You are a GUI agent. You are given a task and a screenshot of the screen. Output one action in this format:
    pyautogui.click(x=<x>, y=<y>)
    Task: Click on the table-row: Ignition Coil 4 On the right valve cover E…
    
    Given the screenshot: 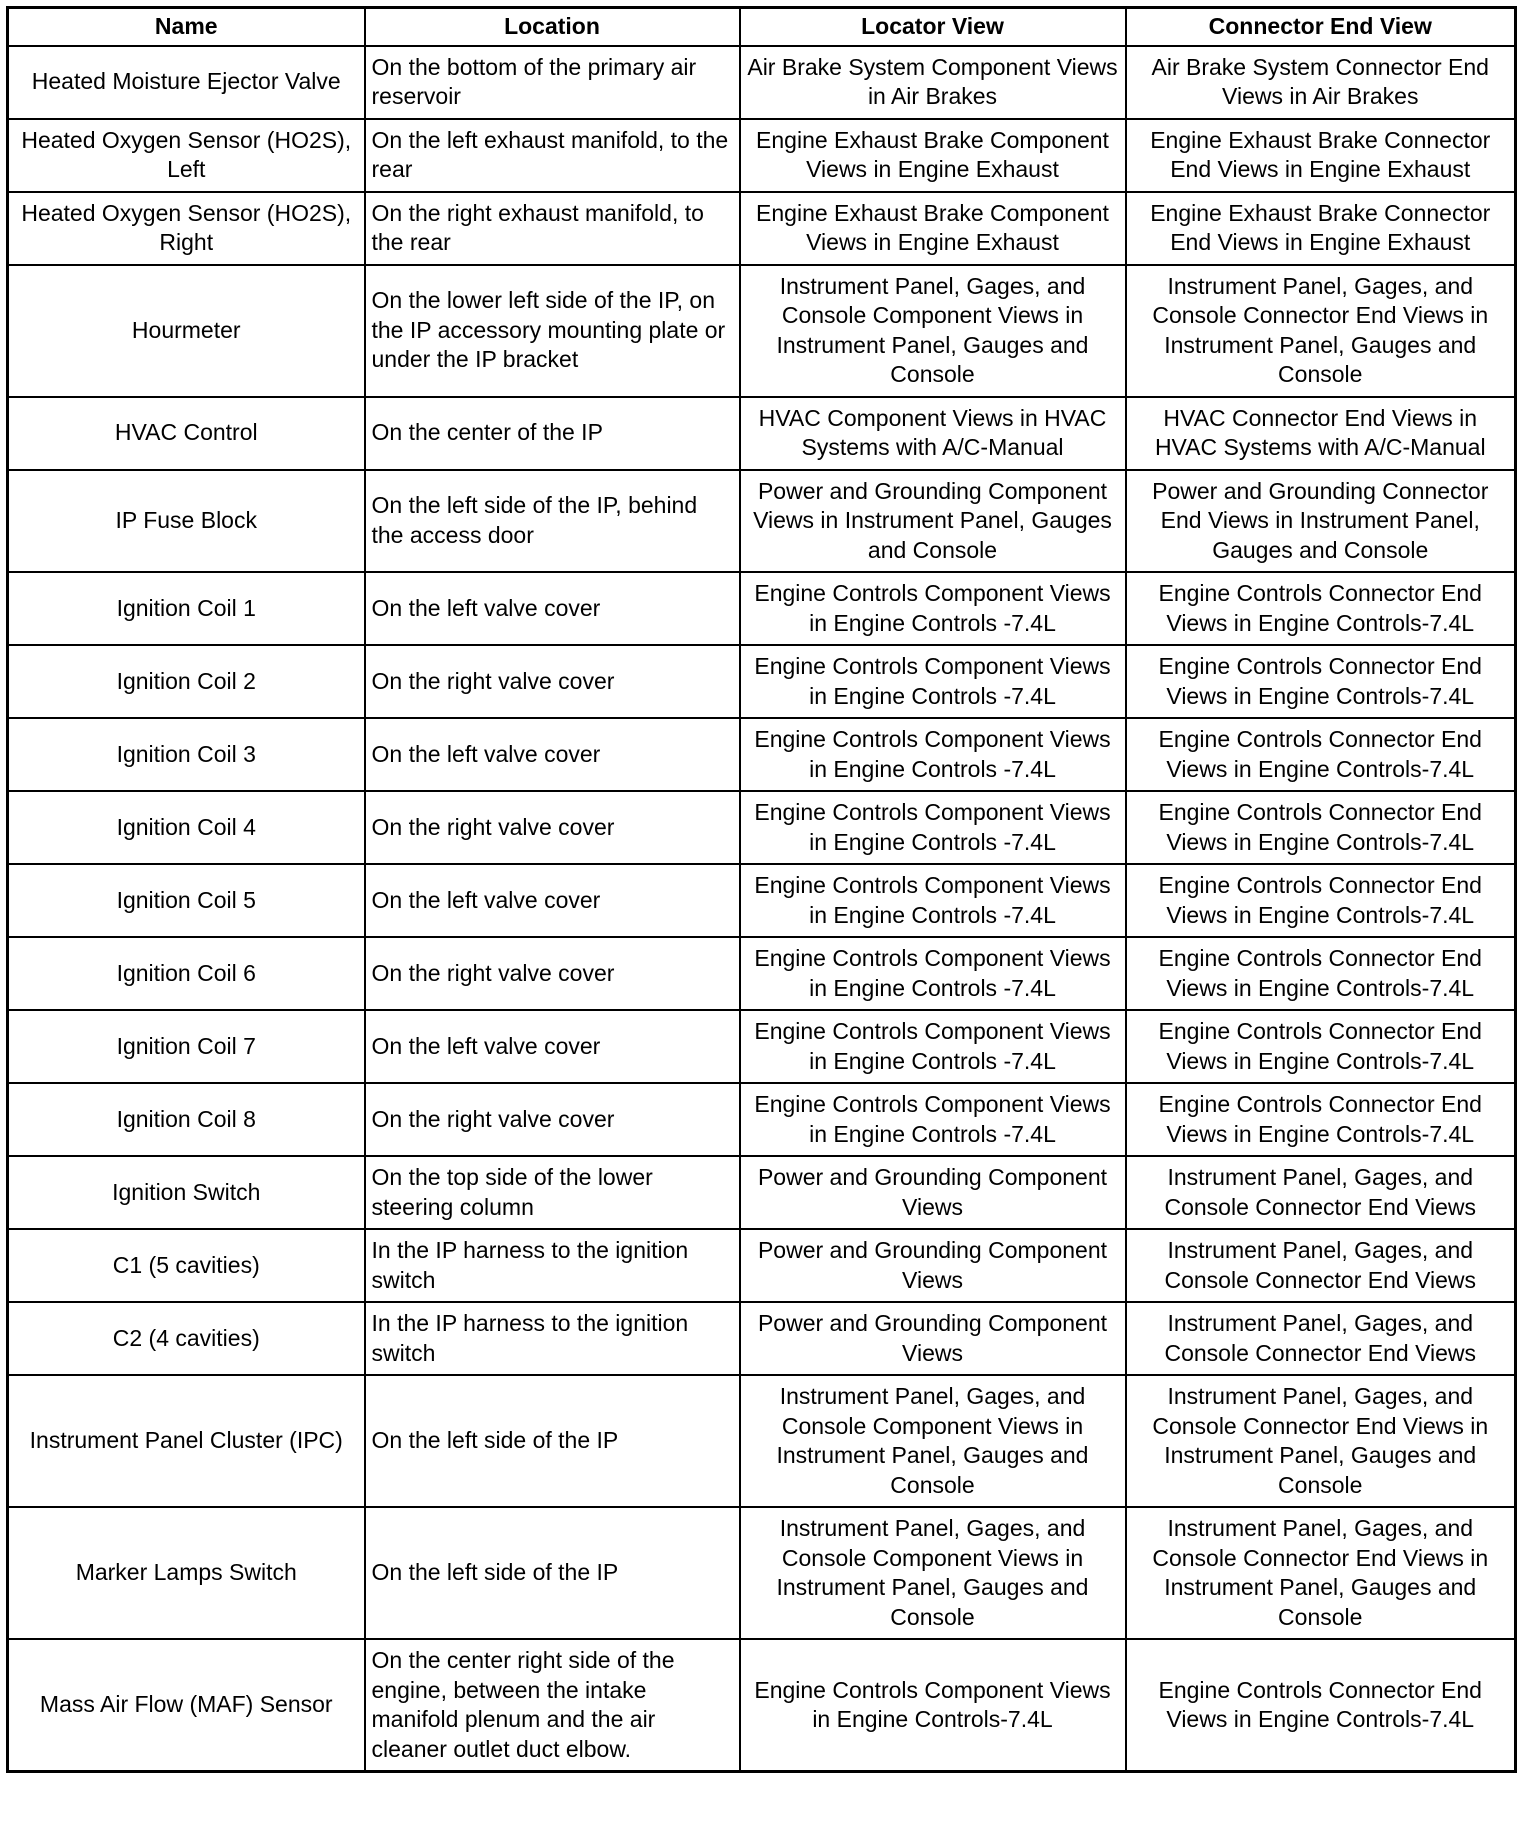 What is the action you would take?
    pyautogui.click(x=761, y=827)
    